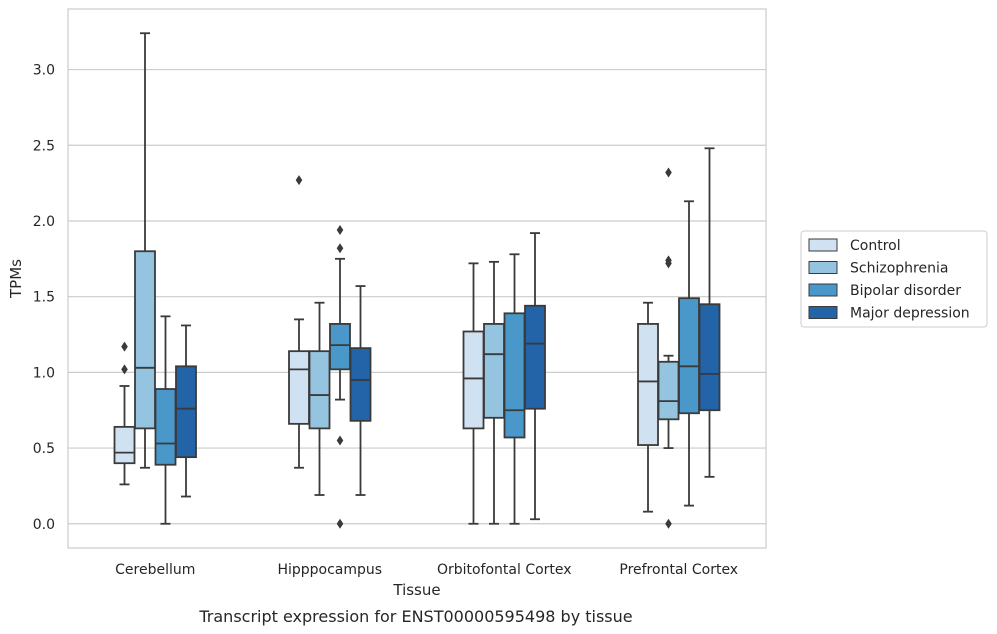 This screenshot has height=634, width=997. I want to click on x-tick-label: Hipppocampus, so click(329, 570).